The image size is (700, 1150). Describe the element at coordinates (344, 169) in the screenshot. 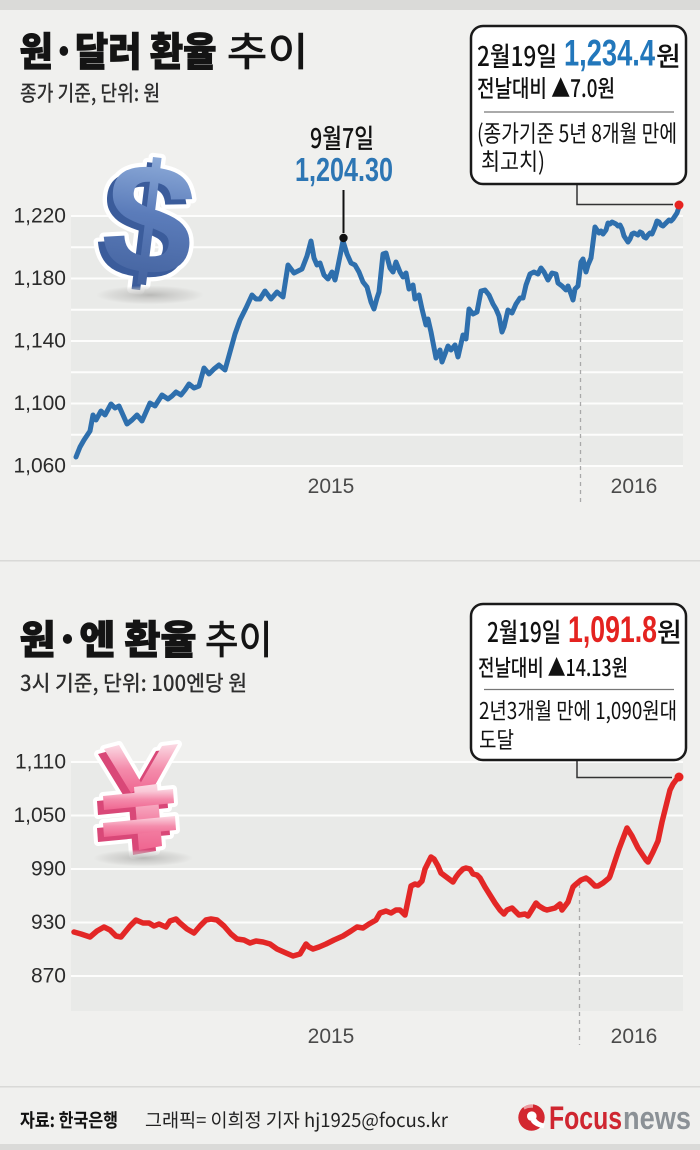

I see `svg-text: 1,204.30` at that location.